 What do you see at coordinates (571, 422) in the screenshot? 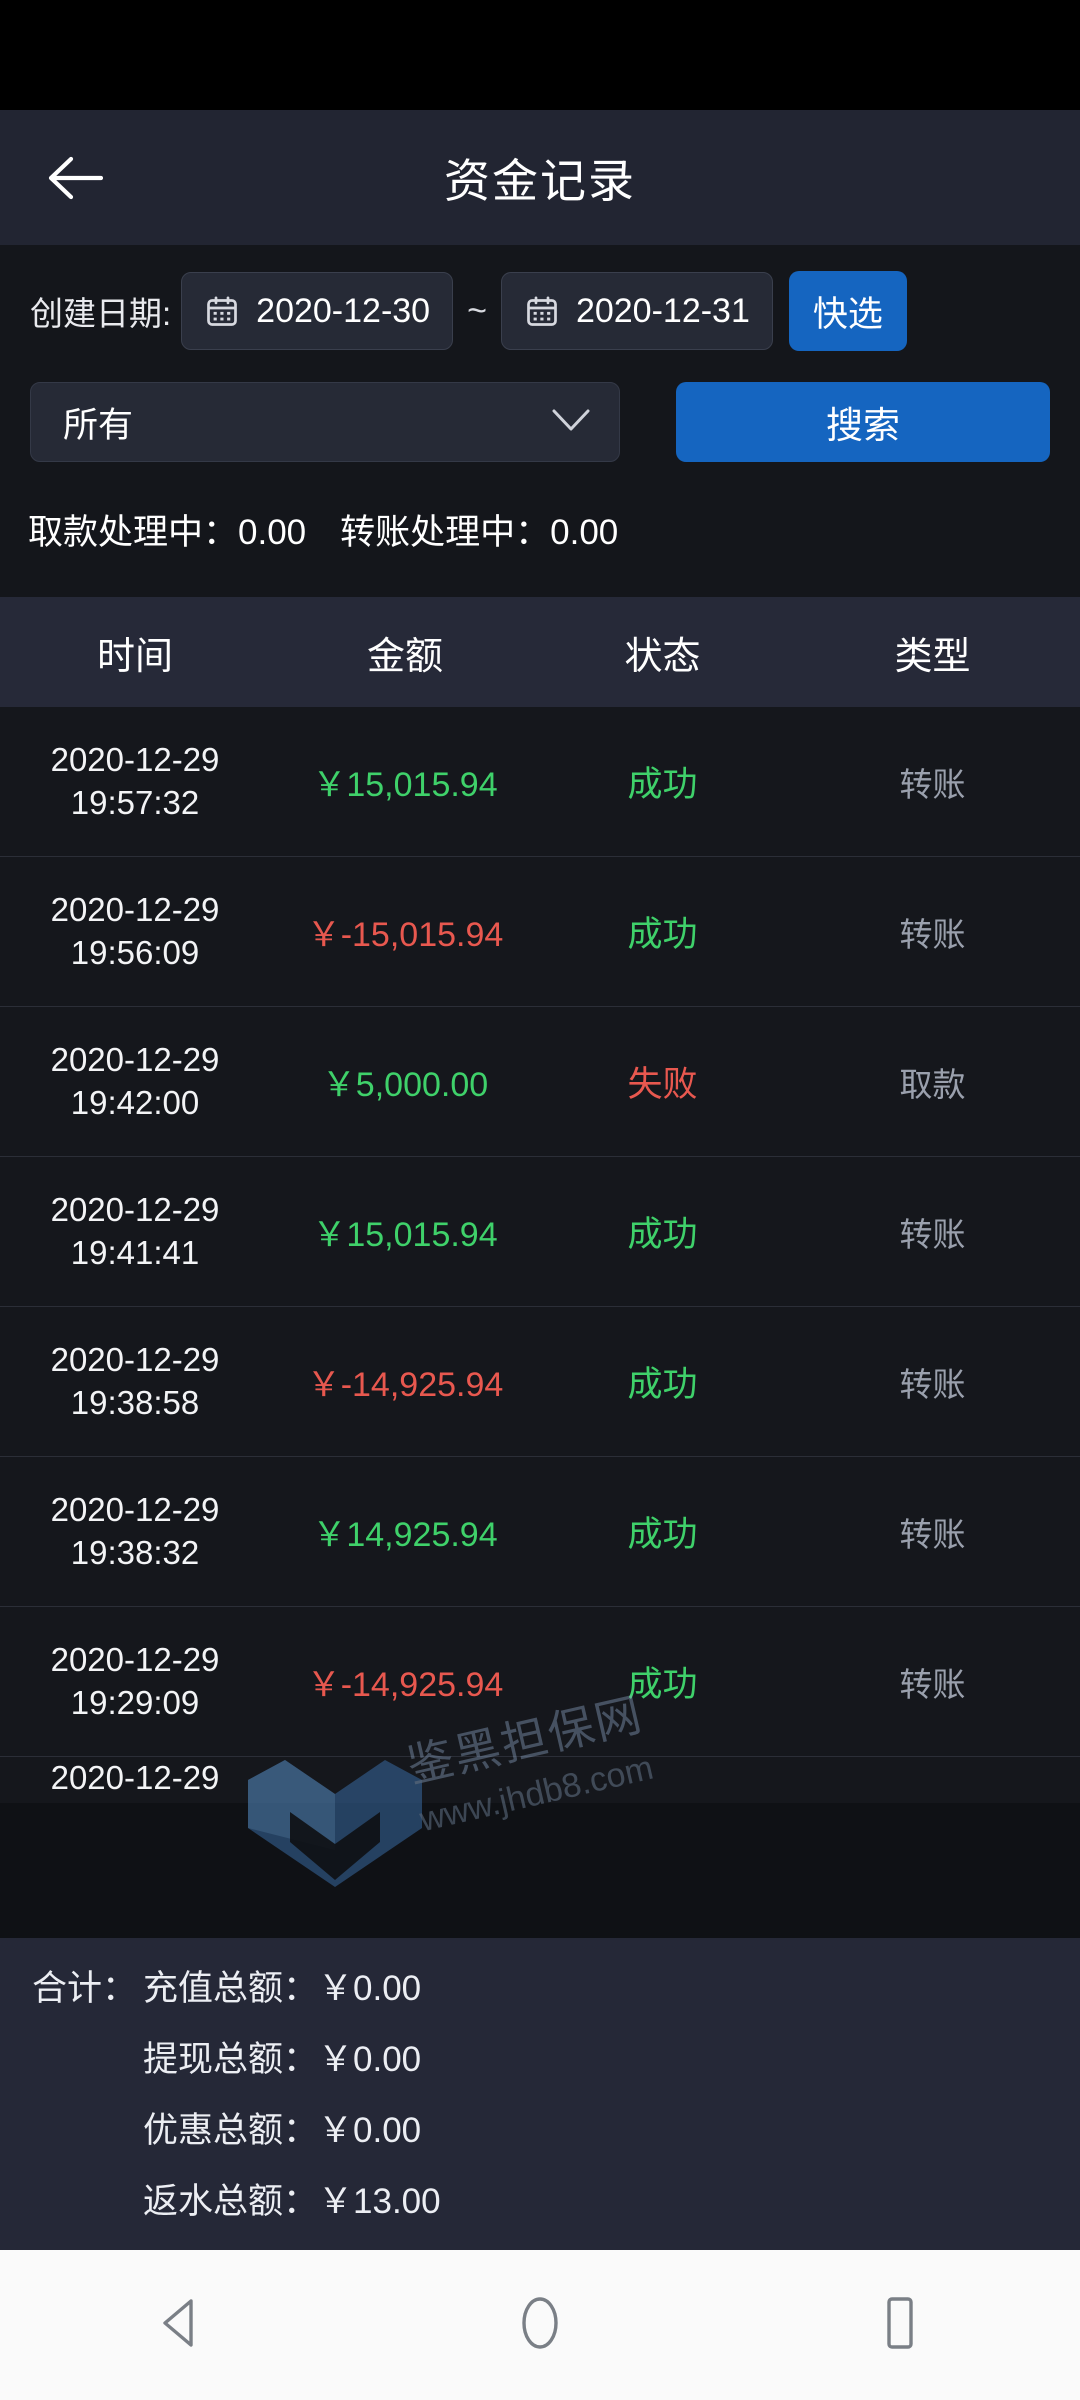
I see `chevron-down-icon` at bounding box center [571, 422].